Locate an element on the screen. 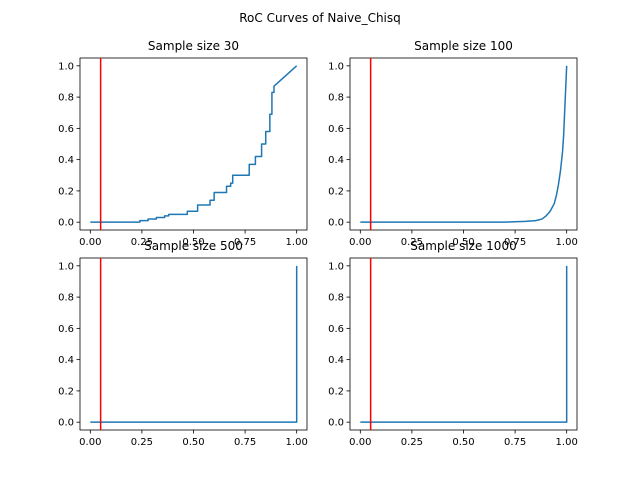 This screenshot has height=480, width=640. figure-suptitle: RoC Curves of Naive_Chisq is located at coordinates (320, 18).